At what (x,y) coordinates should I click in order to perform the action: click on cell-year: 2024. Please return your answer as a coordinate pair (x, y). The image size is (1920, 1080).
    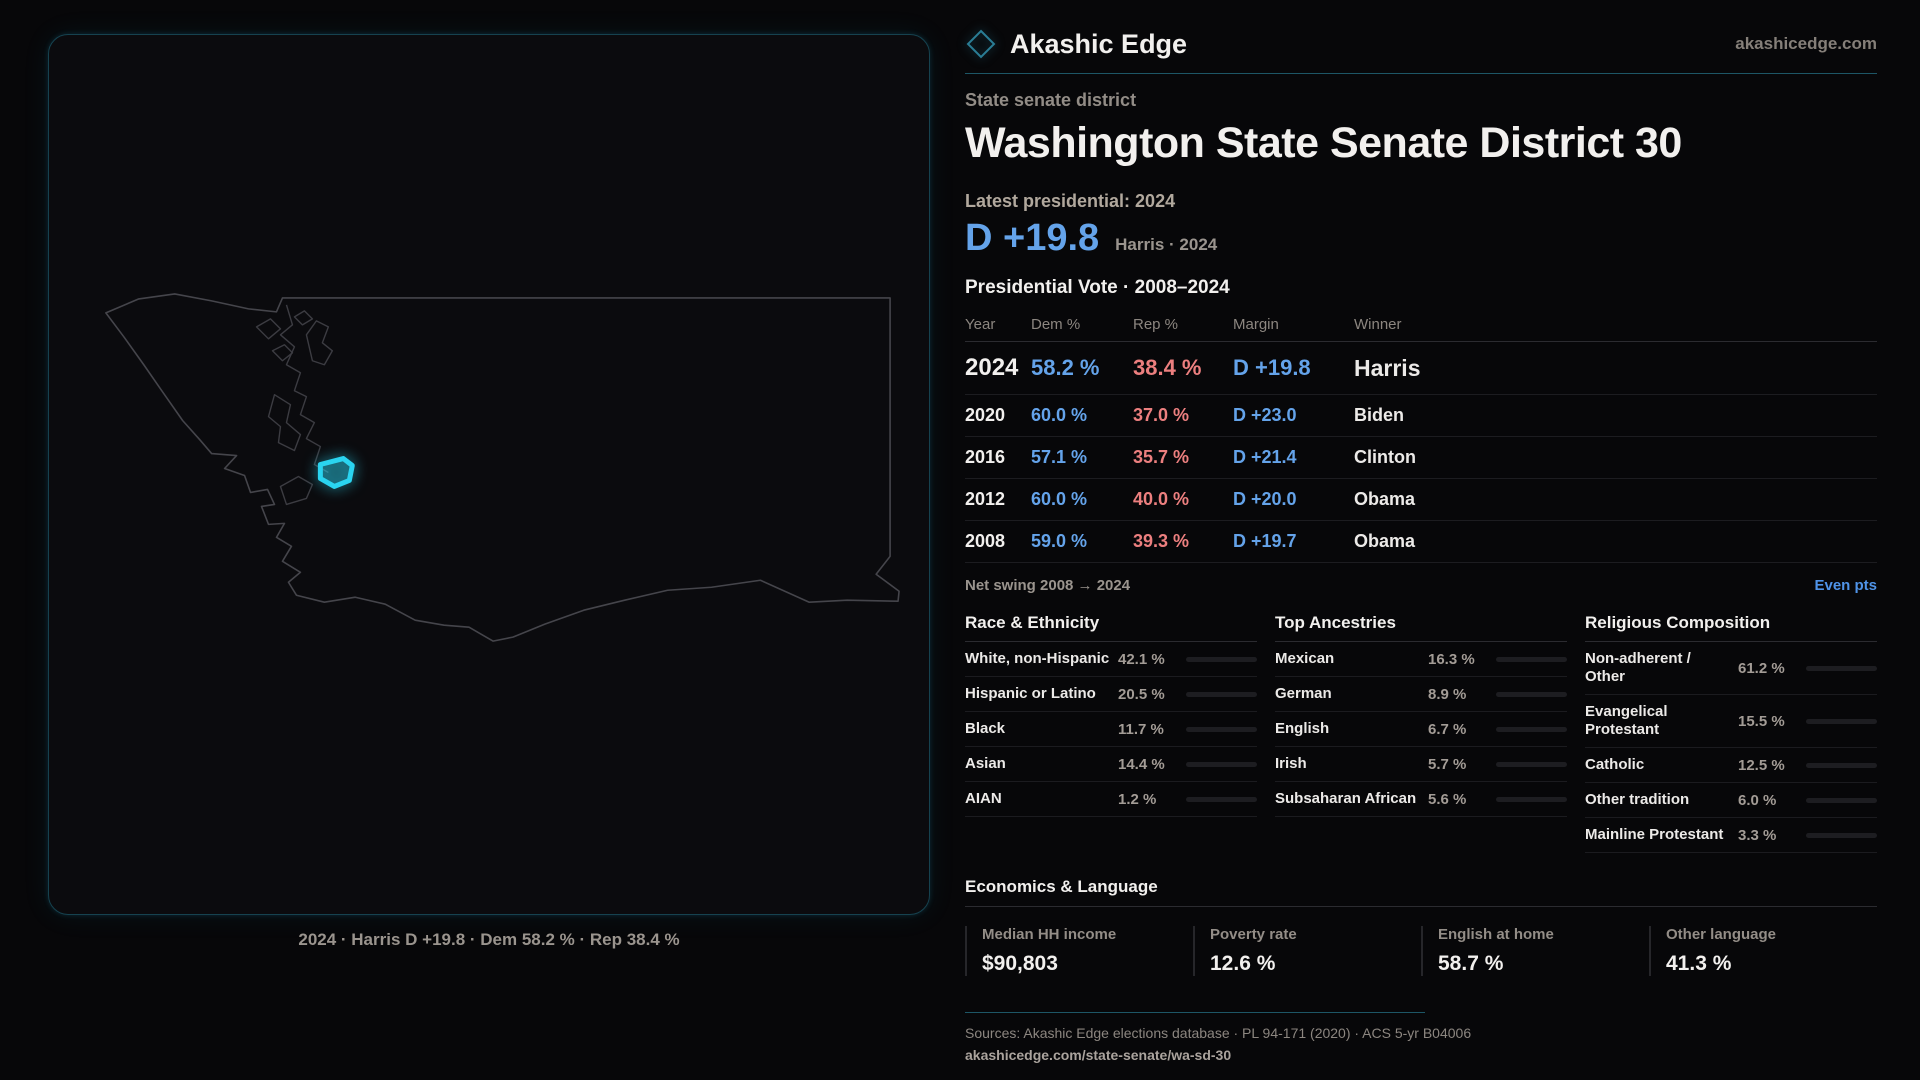
    Looking at the image, I should click on (992, 367).